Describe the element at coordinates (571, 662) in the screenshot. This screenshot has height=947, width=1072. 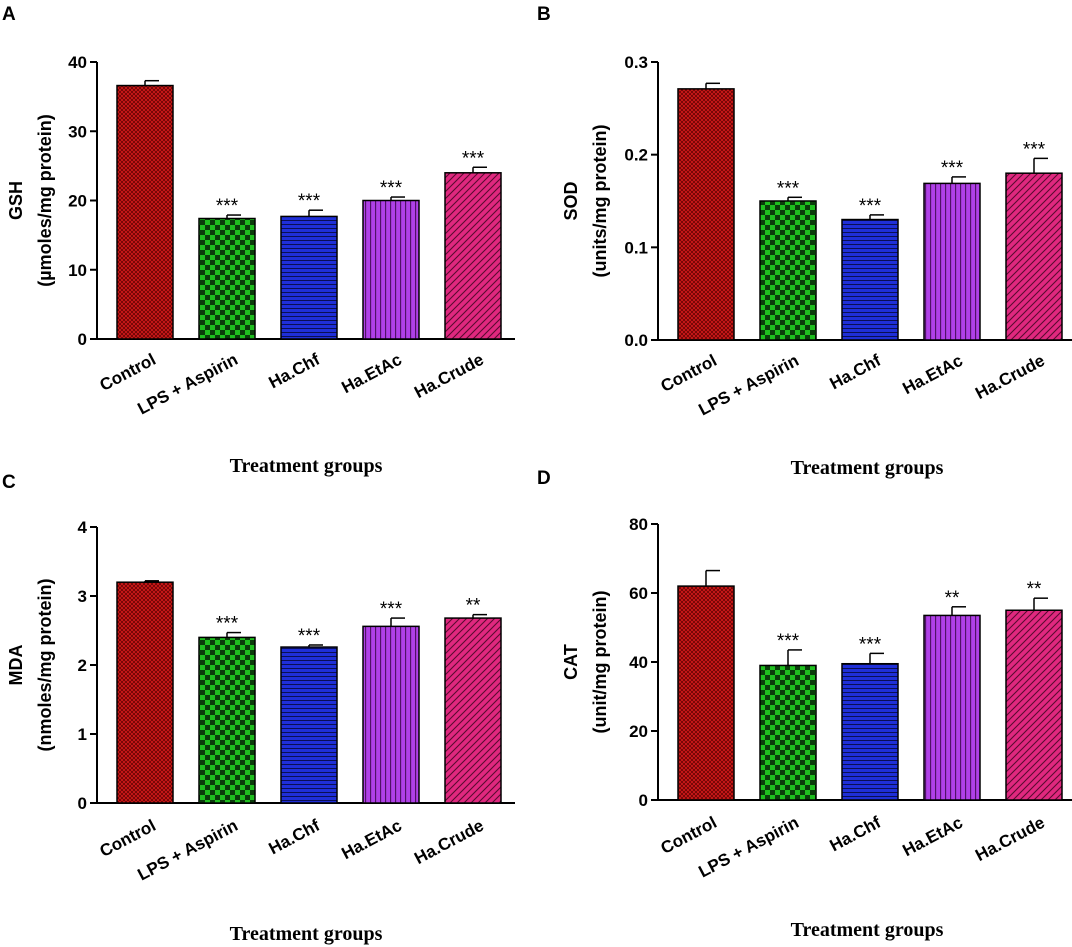
I see `y-axis-title: CAT` at that location.